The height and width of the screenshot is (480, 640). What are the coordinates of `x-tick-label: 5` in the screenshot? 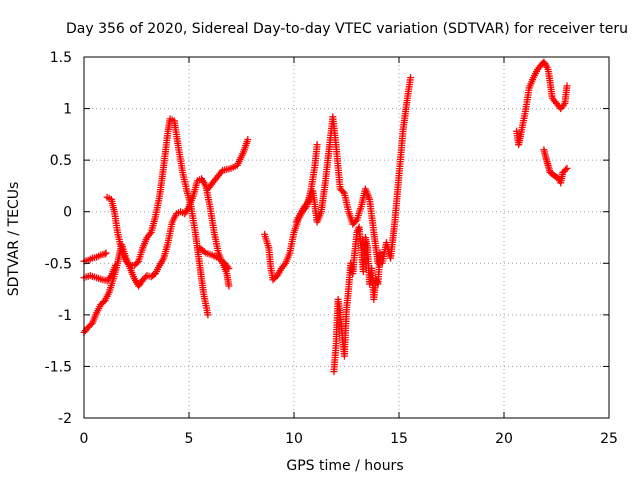 It's located at (189, 439).